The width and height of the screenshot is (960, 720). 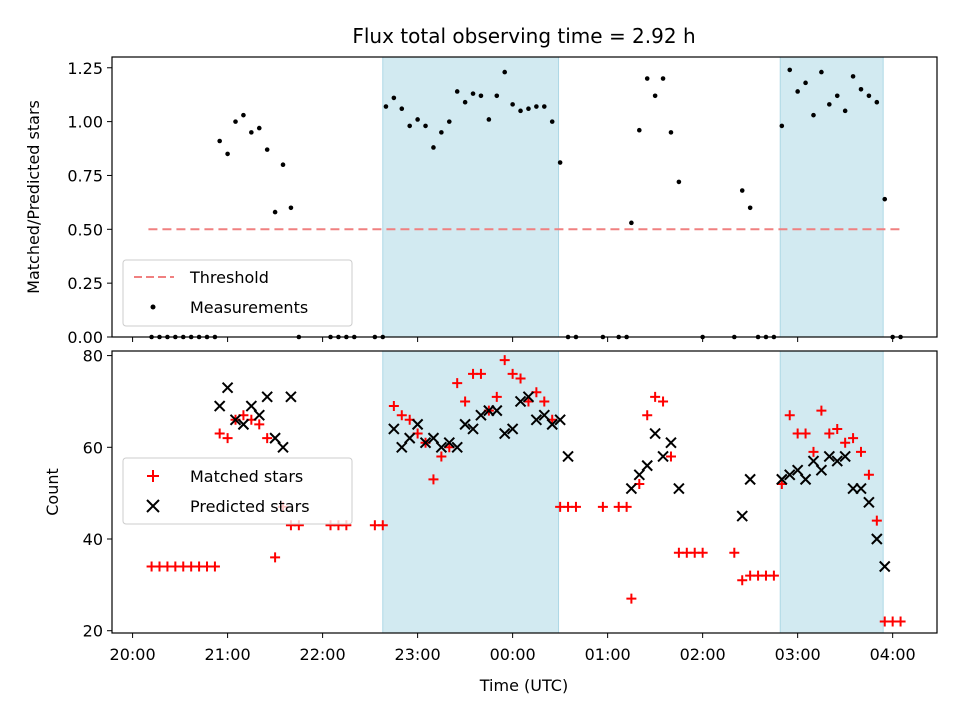 What do you see at coordinates (93, 539) in the screenshot?
I see `y-tick-label: 40` at bounding box center [93, 539].